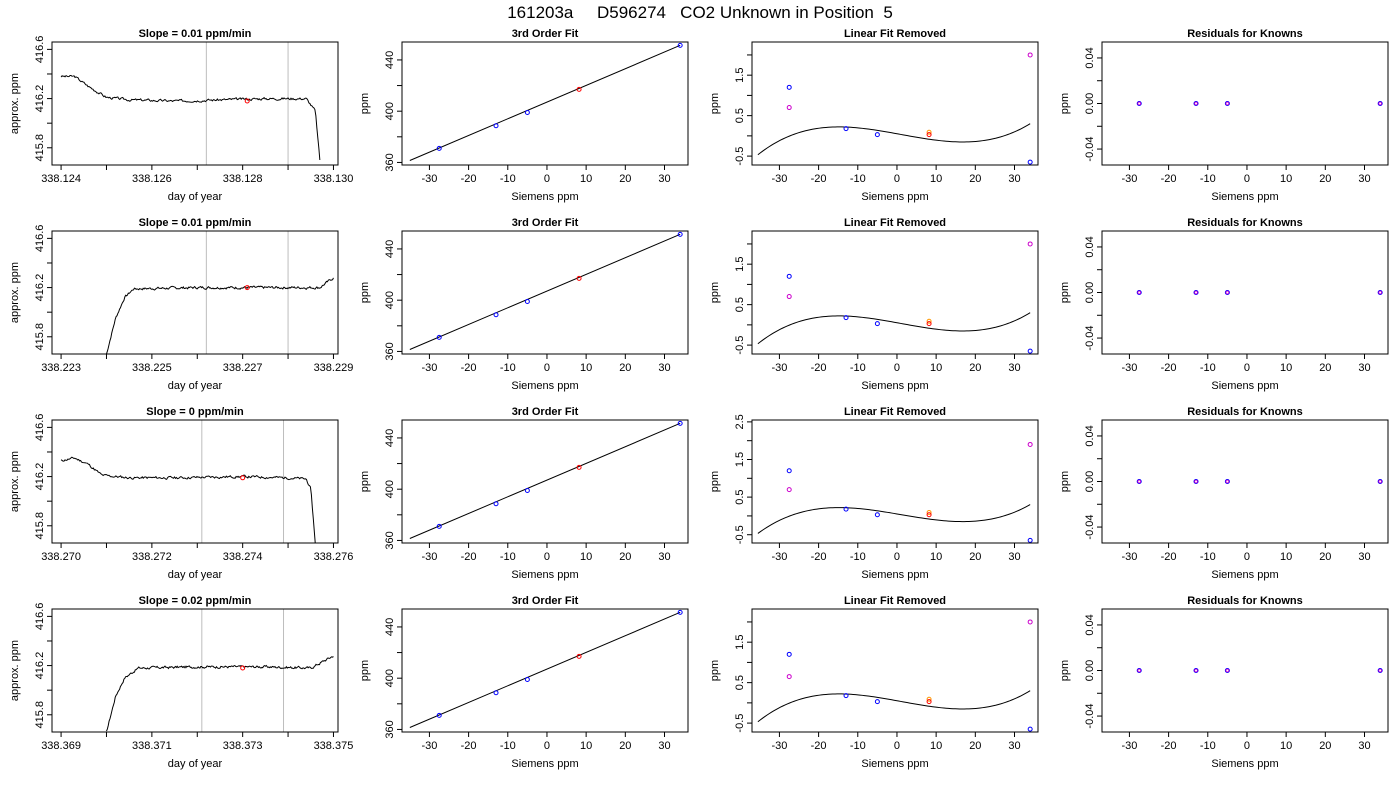 This screenshot has height=800, width=1400. I want to click on x-tick-label: 338.126, so click(152, 179).